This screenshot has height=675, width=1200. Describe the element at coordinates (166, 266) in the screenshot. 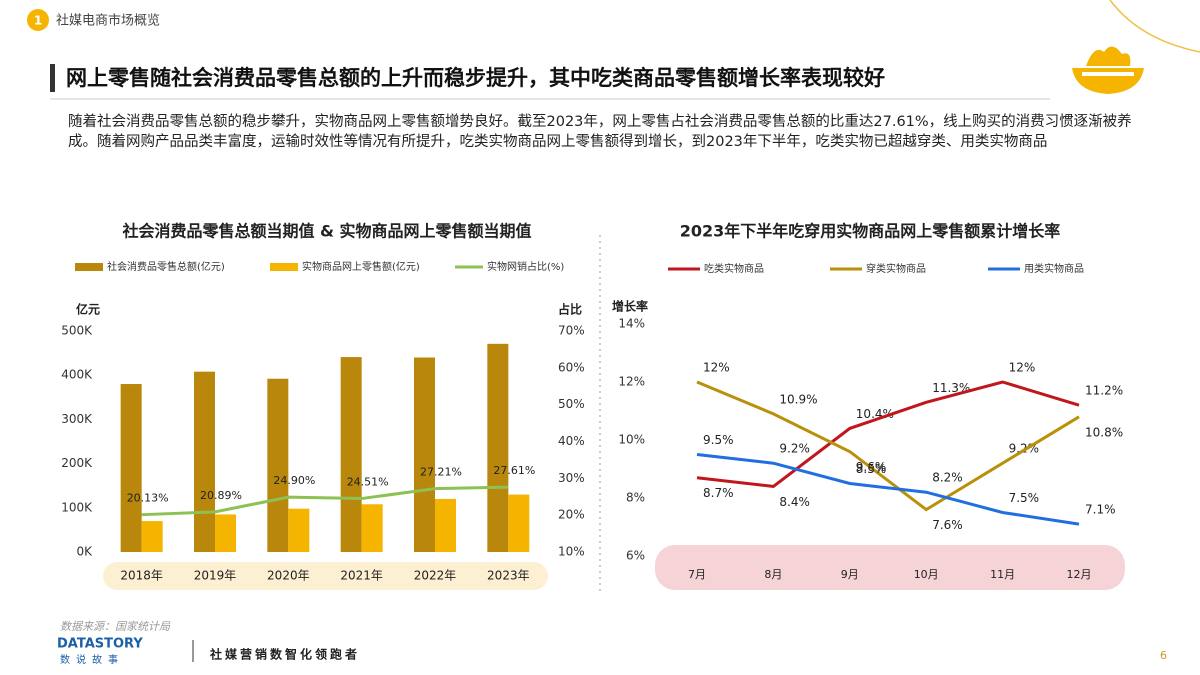

I see `legend-label: 社会消费品零售总额(亿元)` at that location.